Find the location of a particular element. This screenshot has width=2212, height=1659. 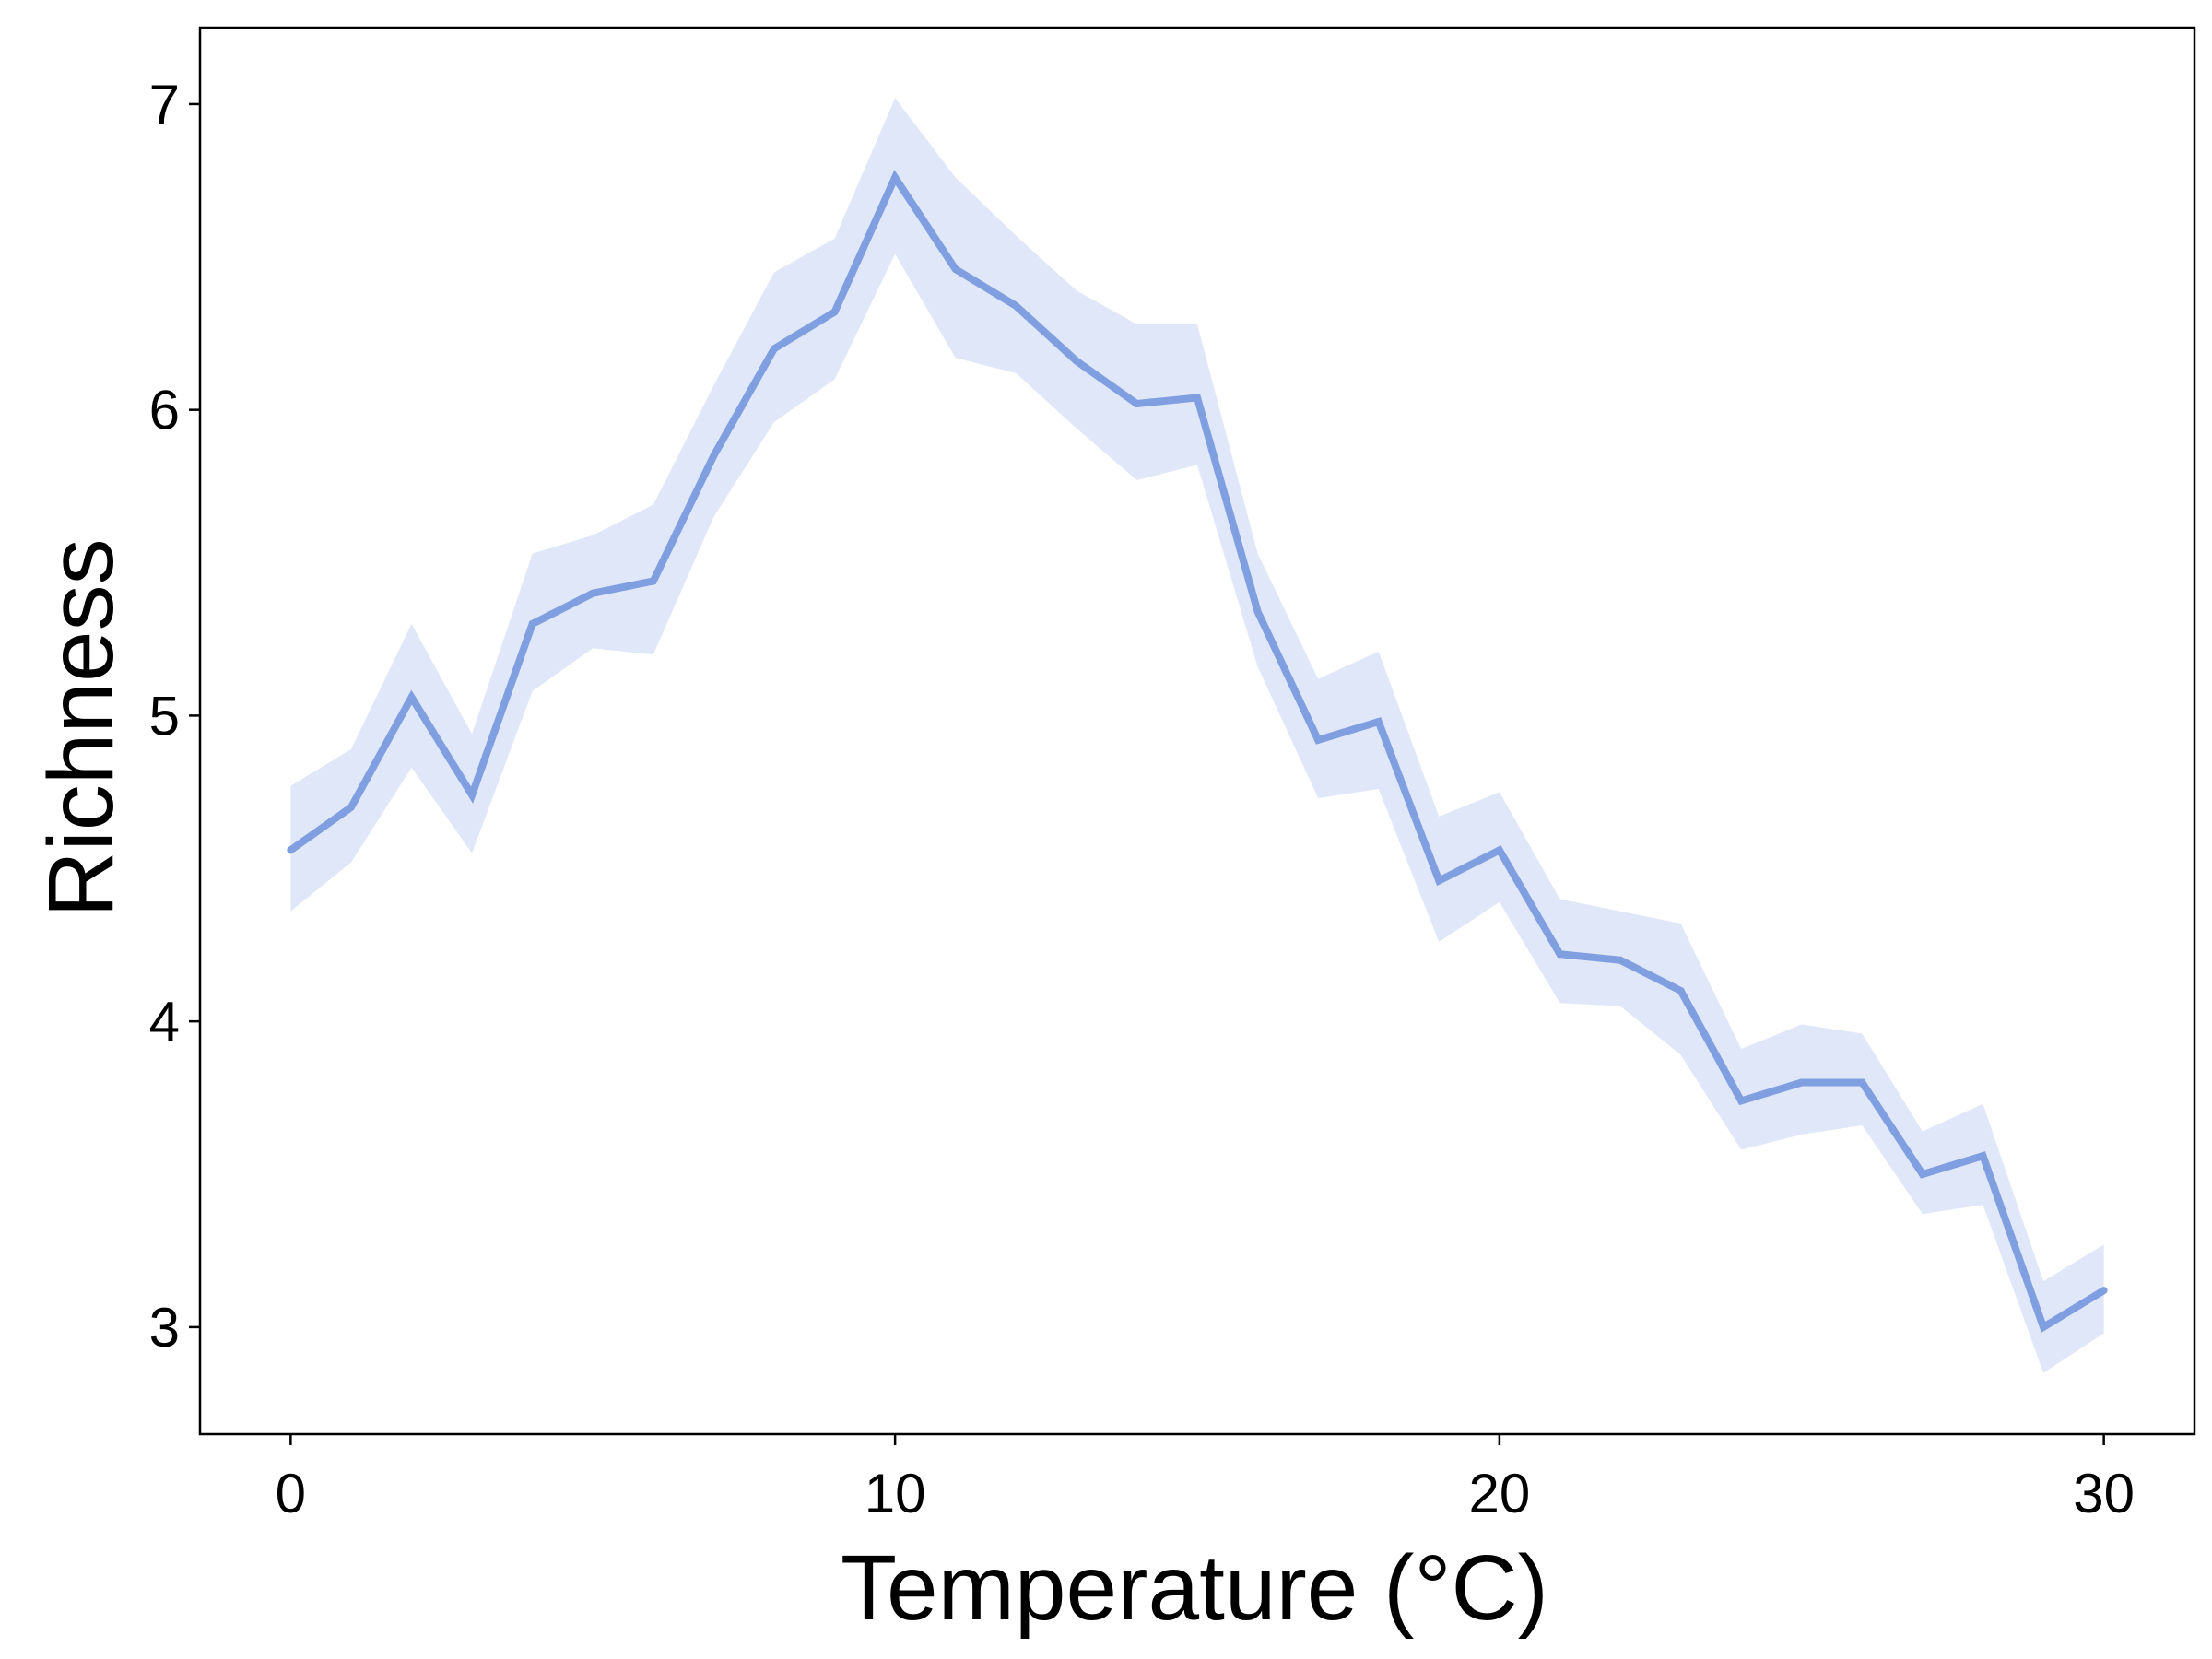

y-tick-label: 6 is located at coordinates (164, 410).